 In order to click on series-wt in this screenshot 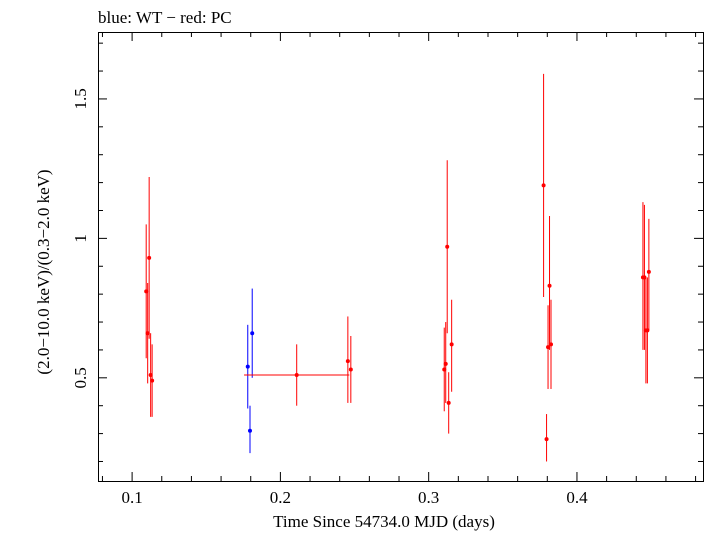, I will do `click(250, 371)`.